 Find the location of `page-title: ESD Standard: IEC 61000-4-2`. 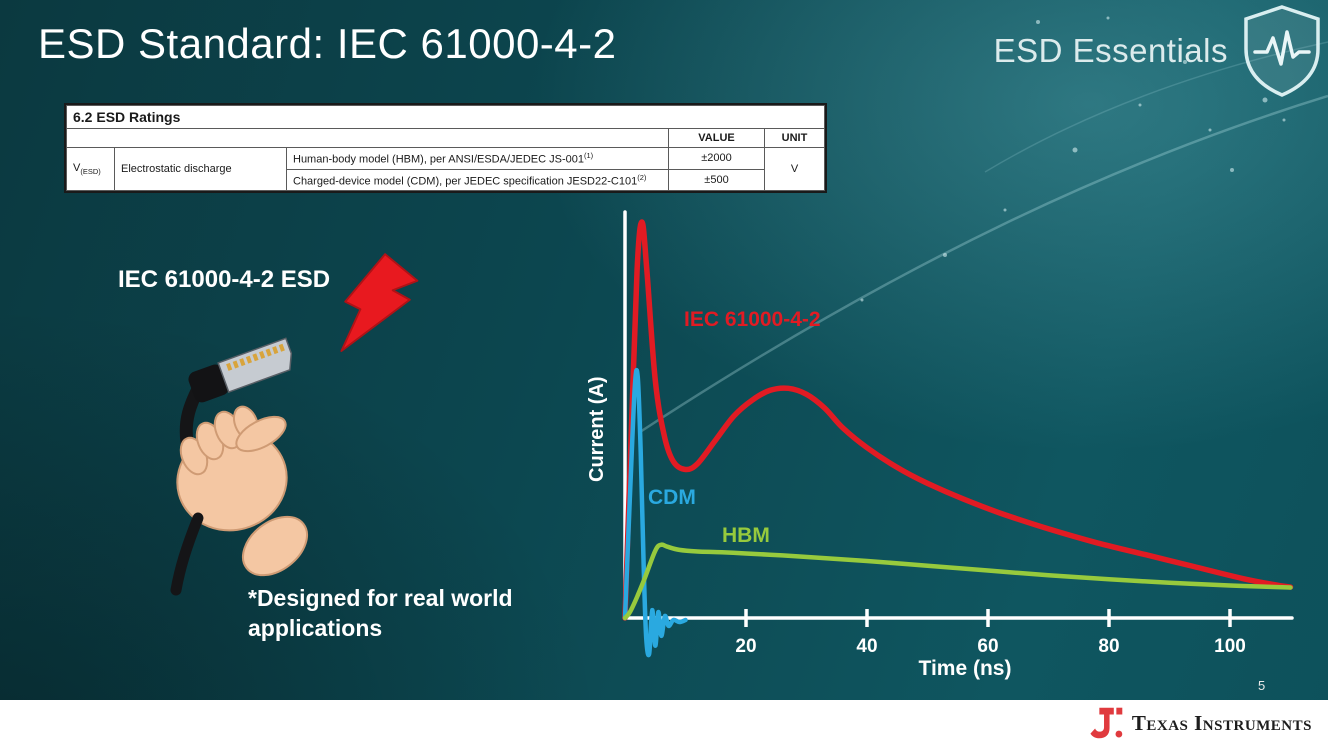

page-title: ESD Standard: IEC 61000-4-2 is located at coordinates (327, 43).